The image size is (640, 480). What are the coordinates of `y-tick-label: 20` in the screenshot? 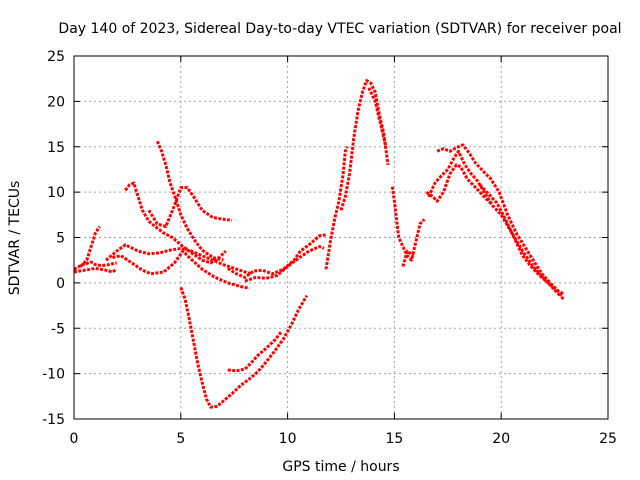 It's located at (56, 102).